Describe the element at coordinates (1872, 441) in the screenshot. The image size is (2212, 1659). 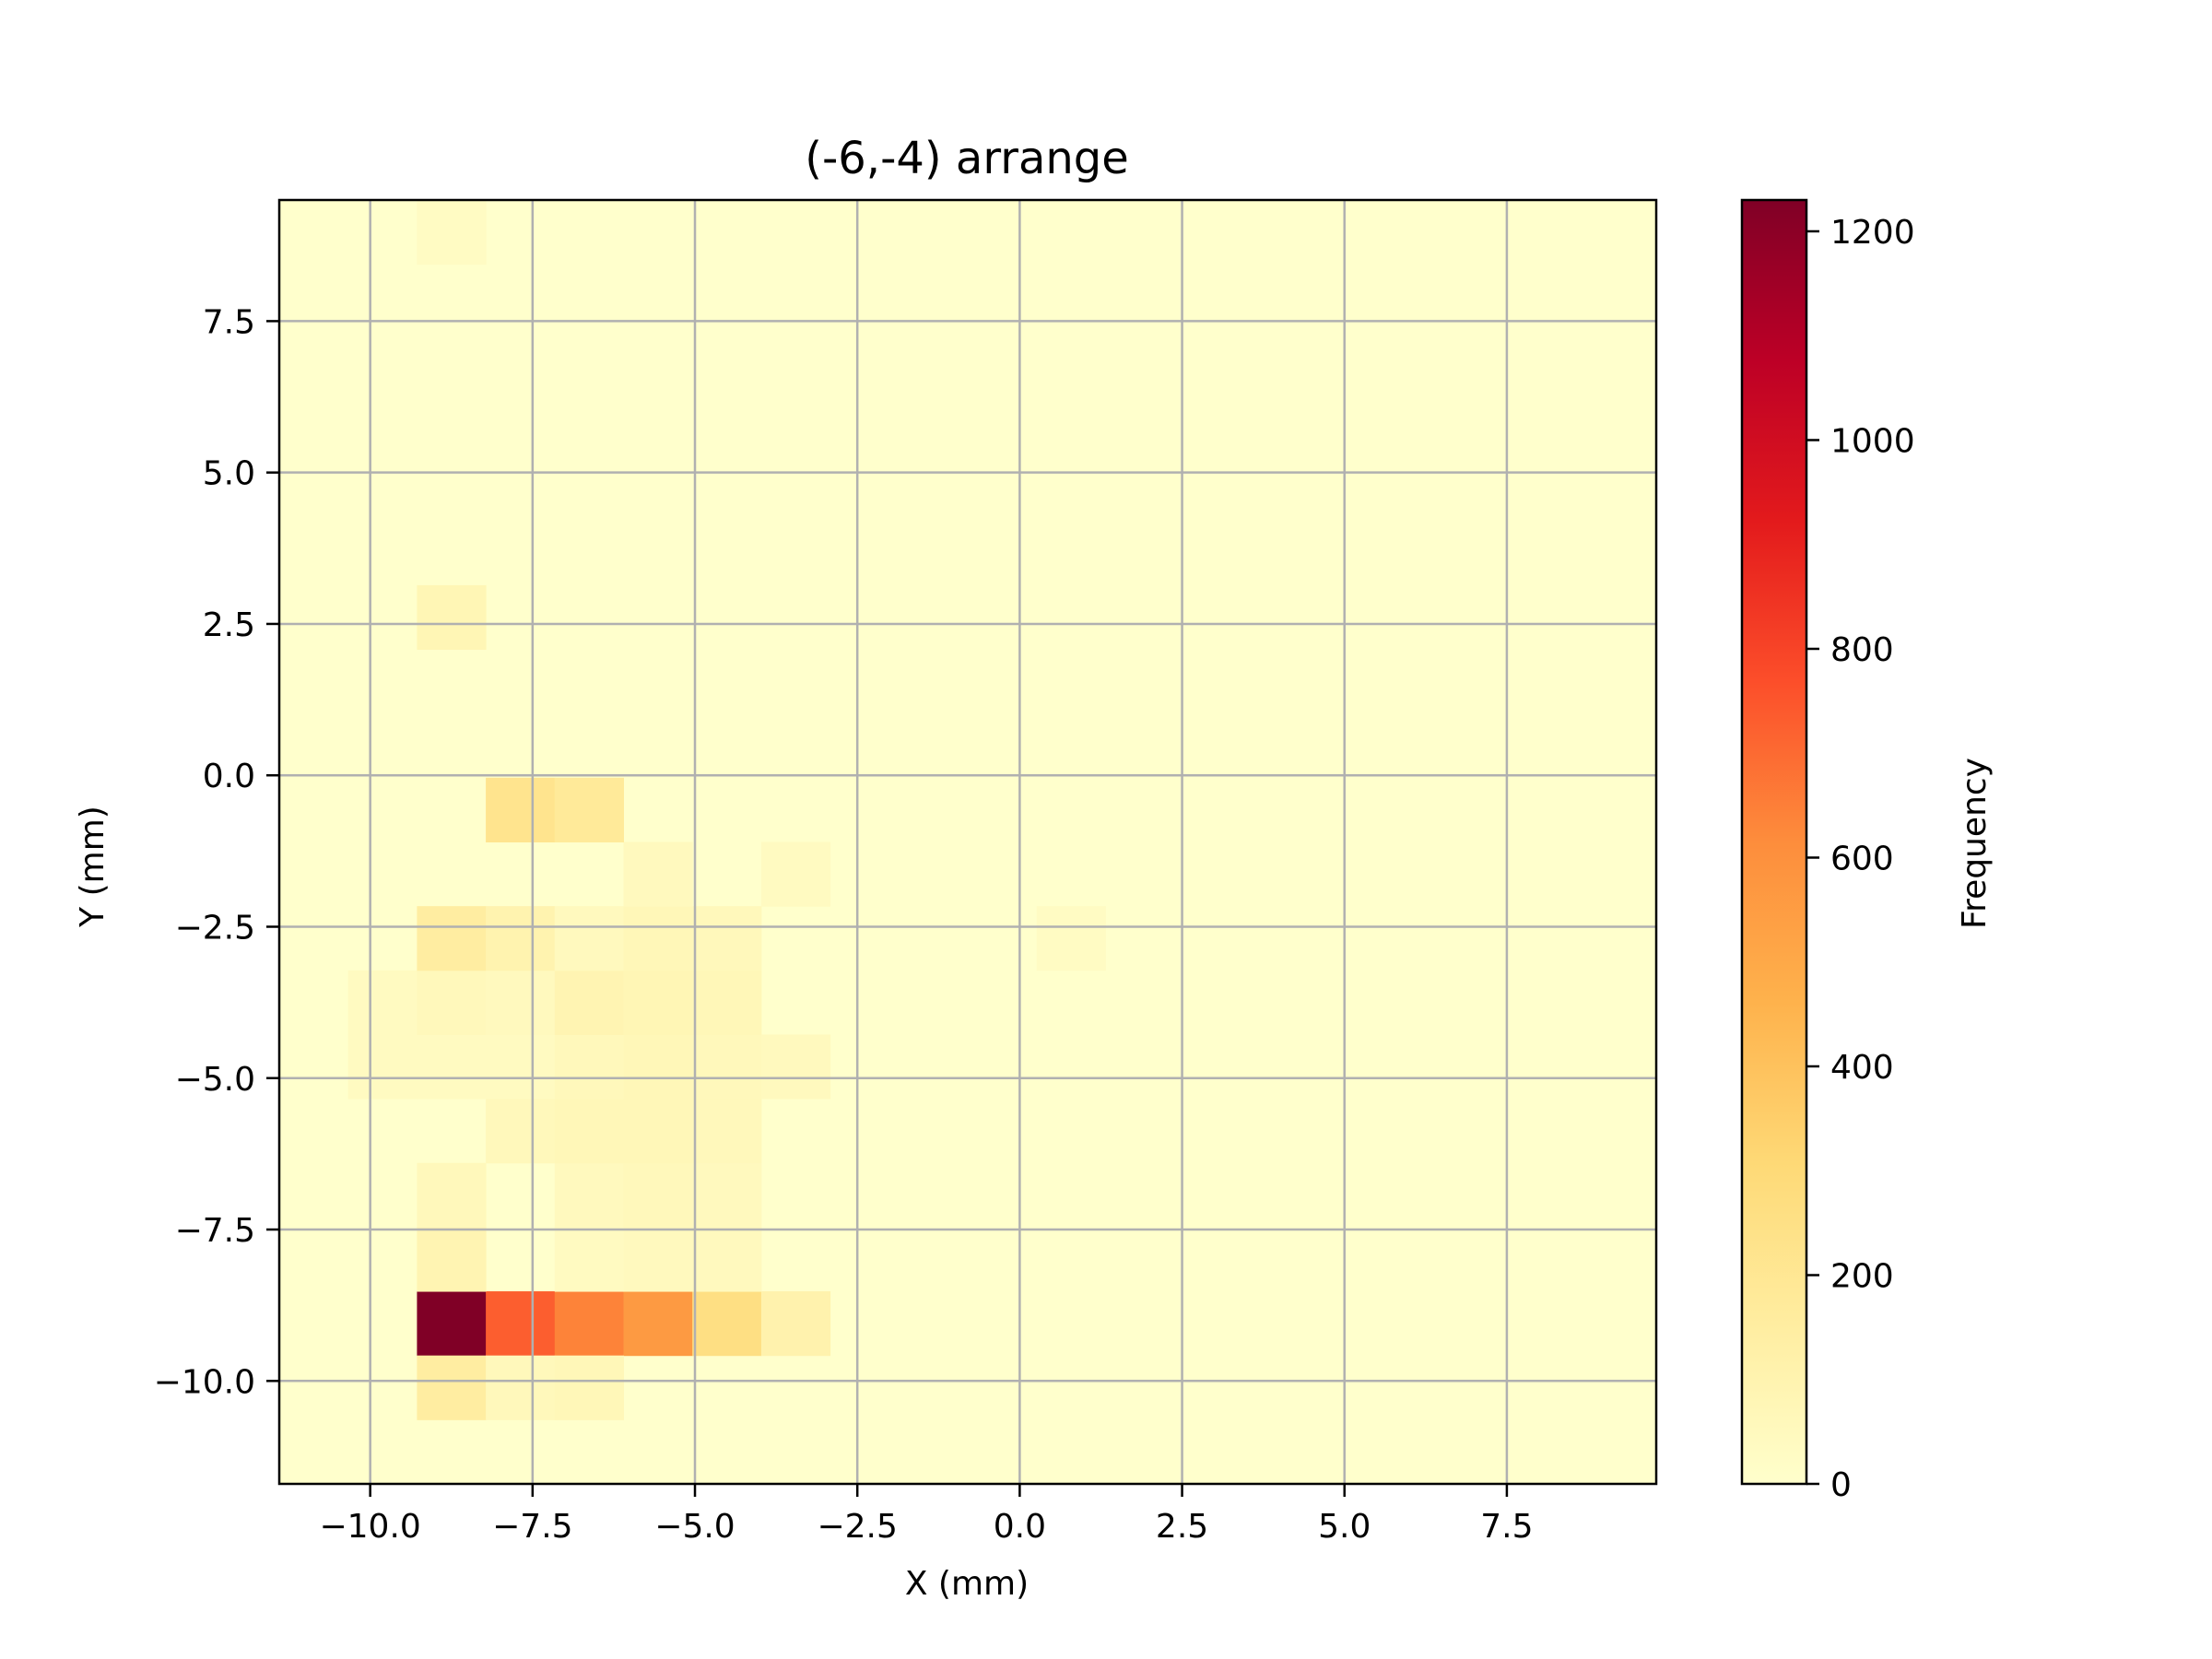
I see `colorbar-tick-label: 1000` at that location.